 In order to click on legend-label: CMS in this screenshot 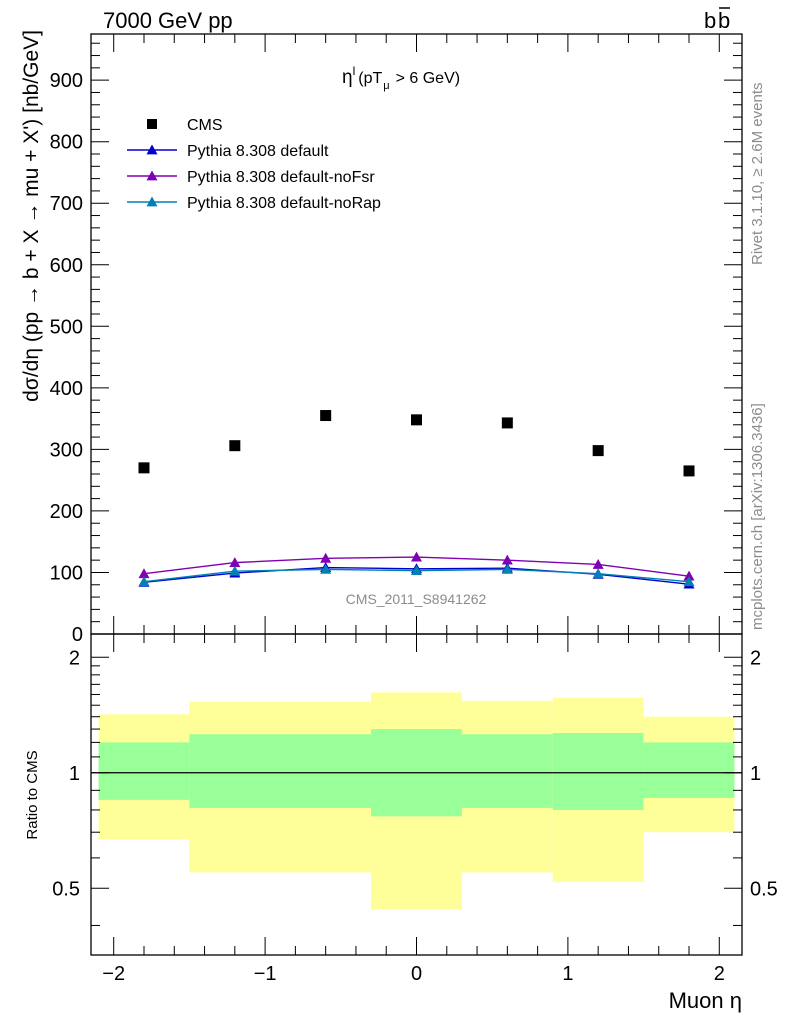, I will do `click(205, 125)`.